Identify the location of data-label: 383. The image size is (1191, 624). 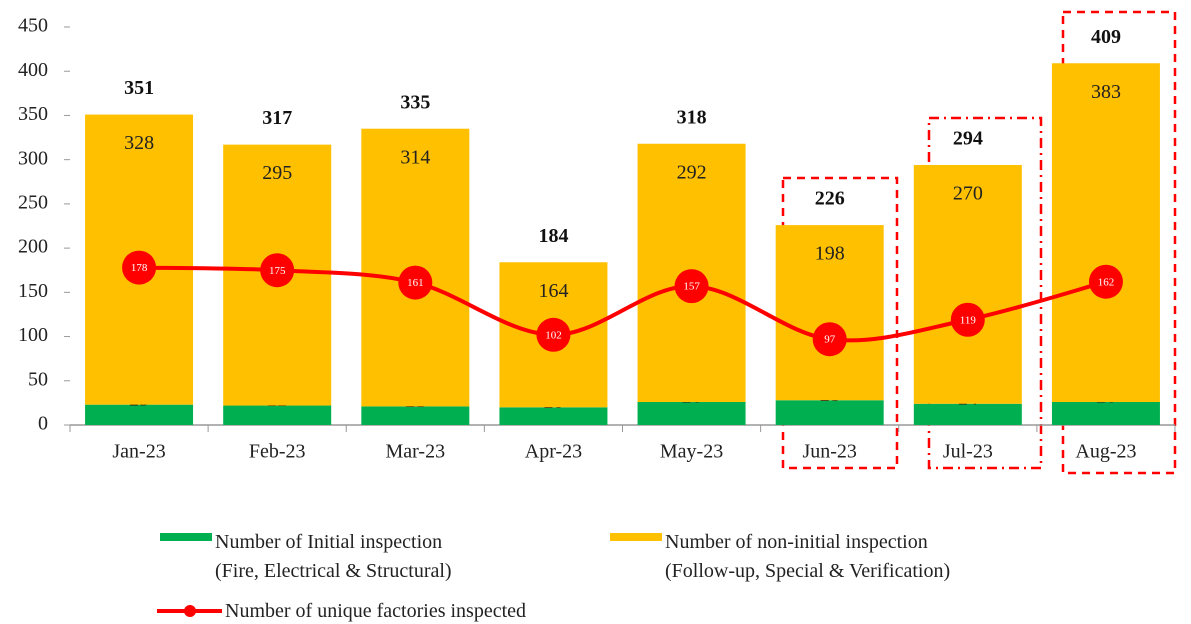
(1106, 92).